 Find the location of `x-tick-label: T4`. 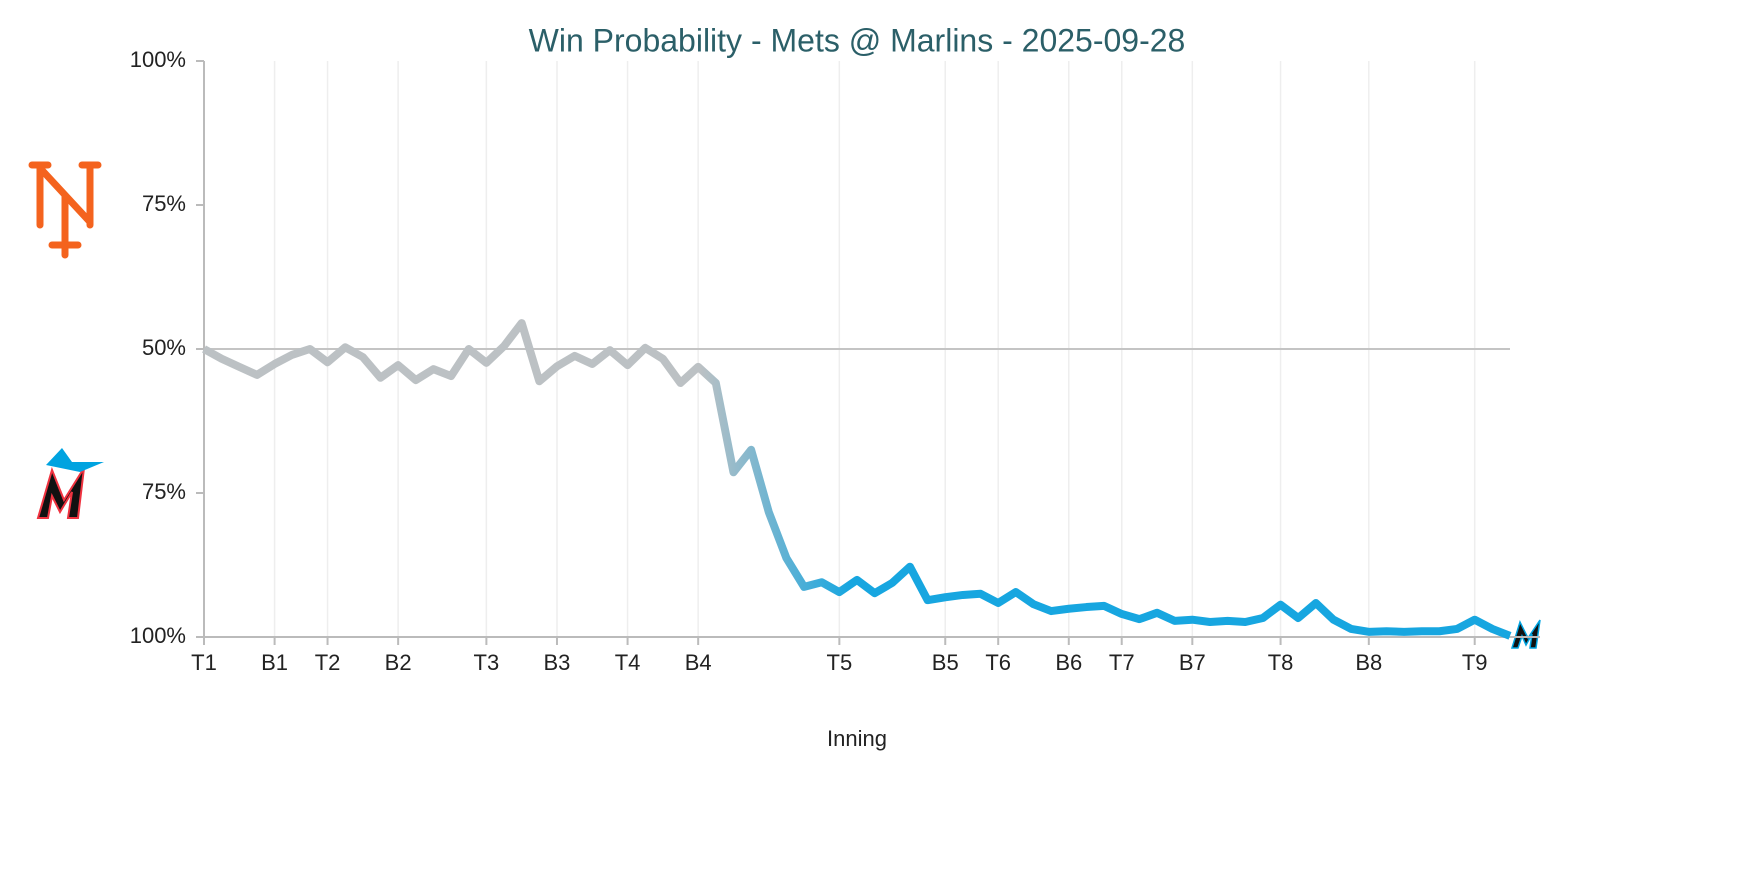

x-tick-label: T4 is located at coordinates (628, 662).